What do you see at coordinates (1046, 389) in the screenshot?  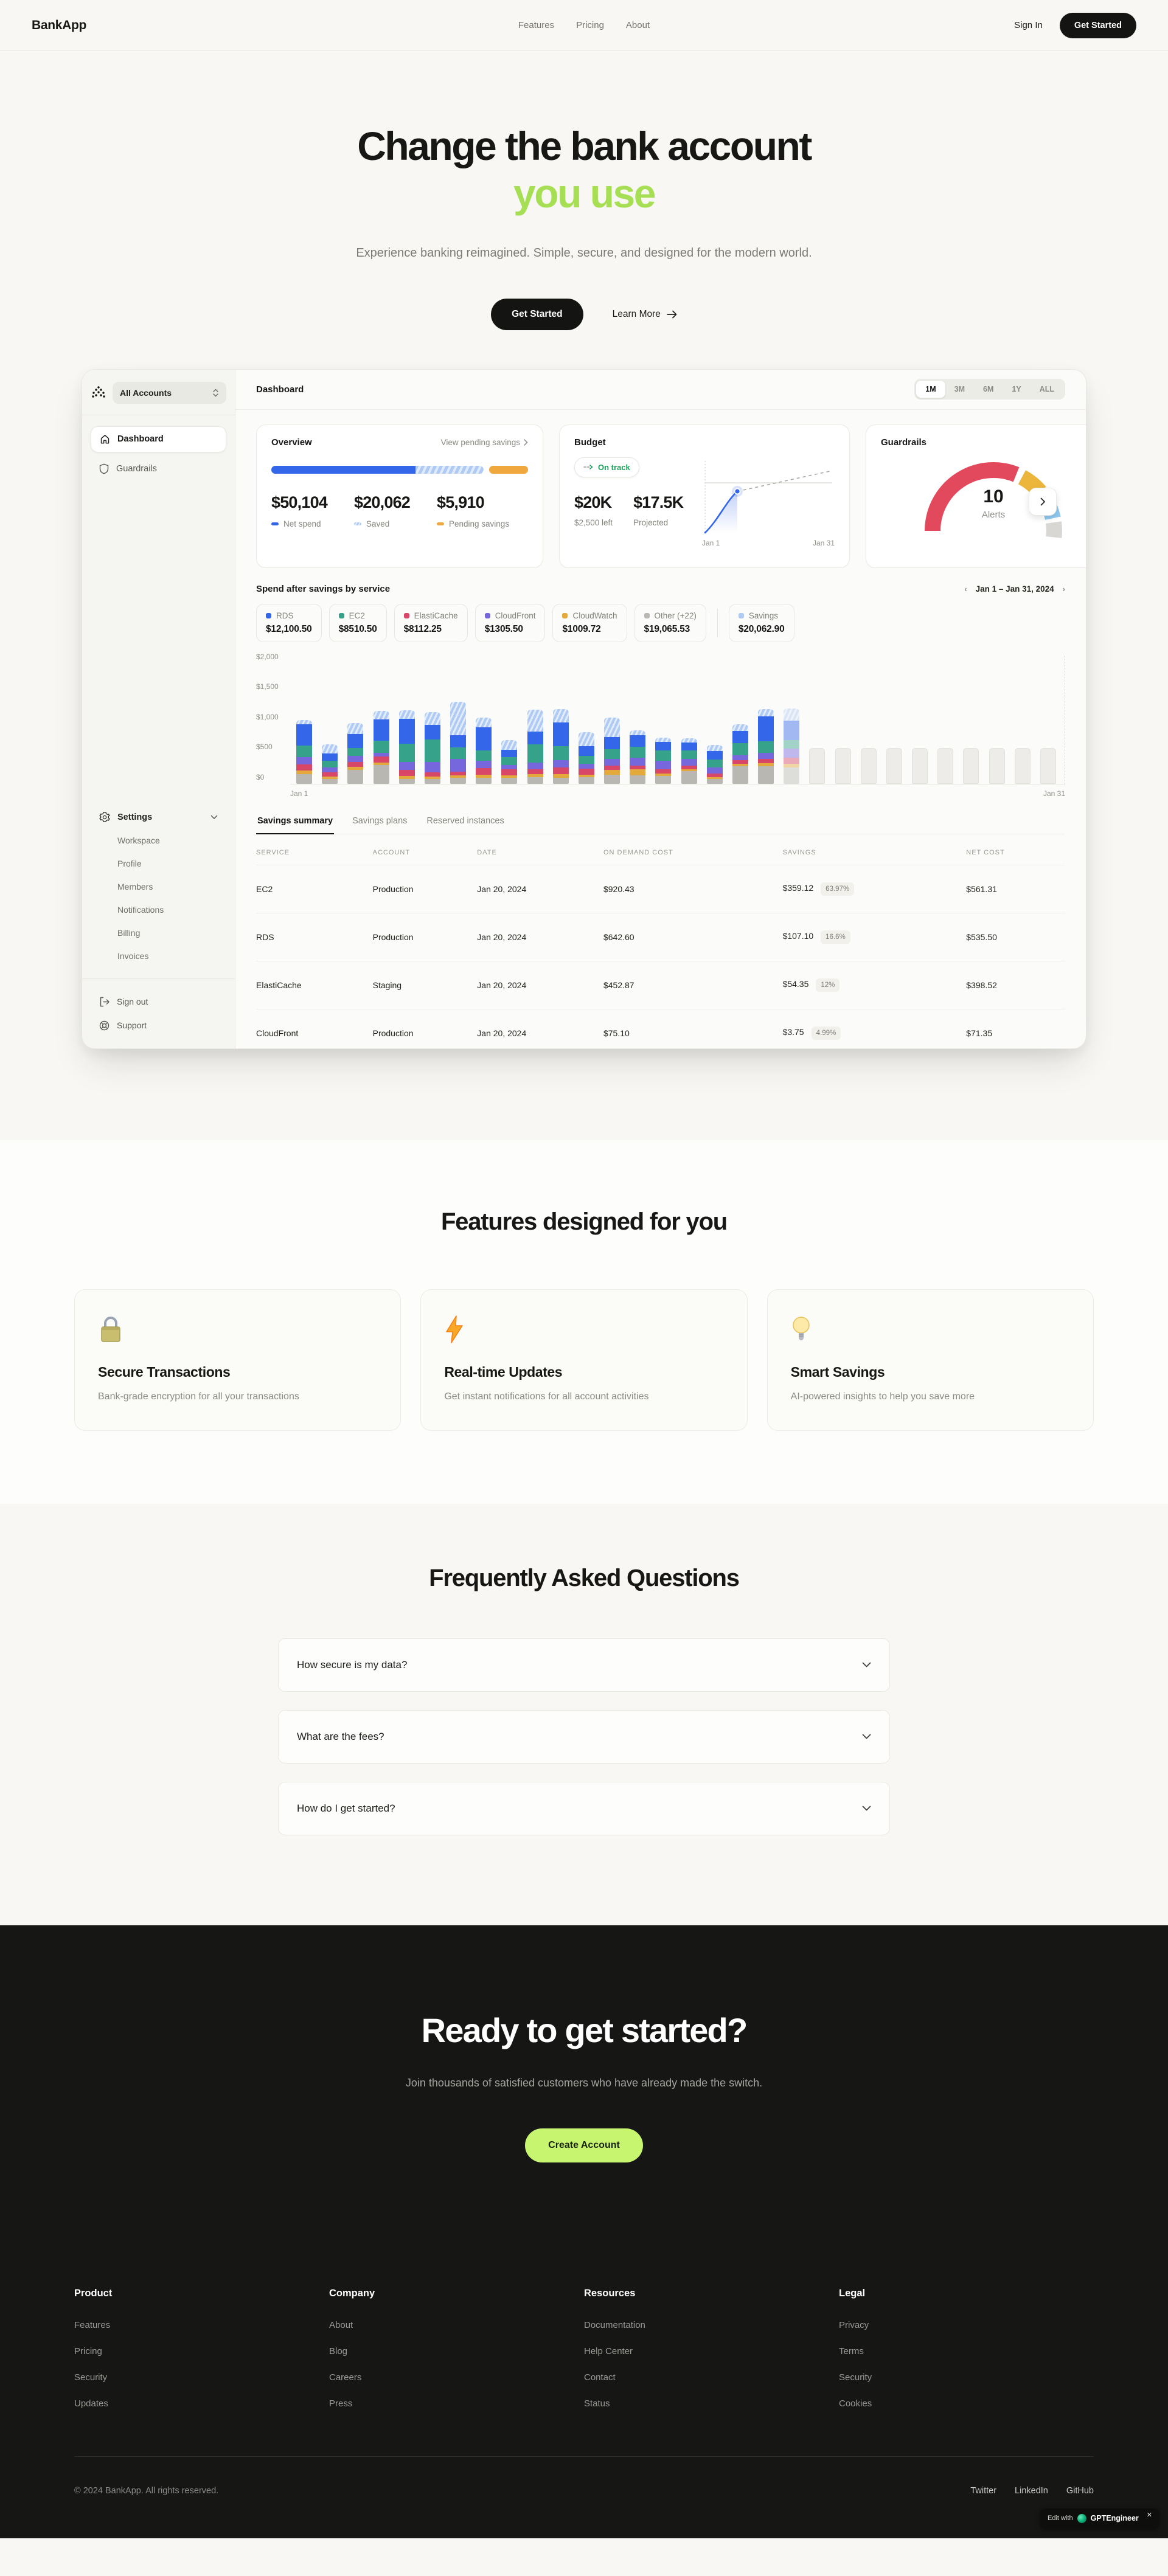 I see `range-all: ALL` at bounding box center [1046, 389].